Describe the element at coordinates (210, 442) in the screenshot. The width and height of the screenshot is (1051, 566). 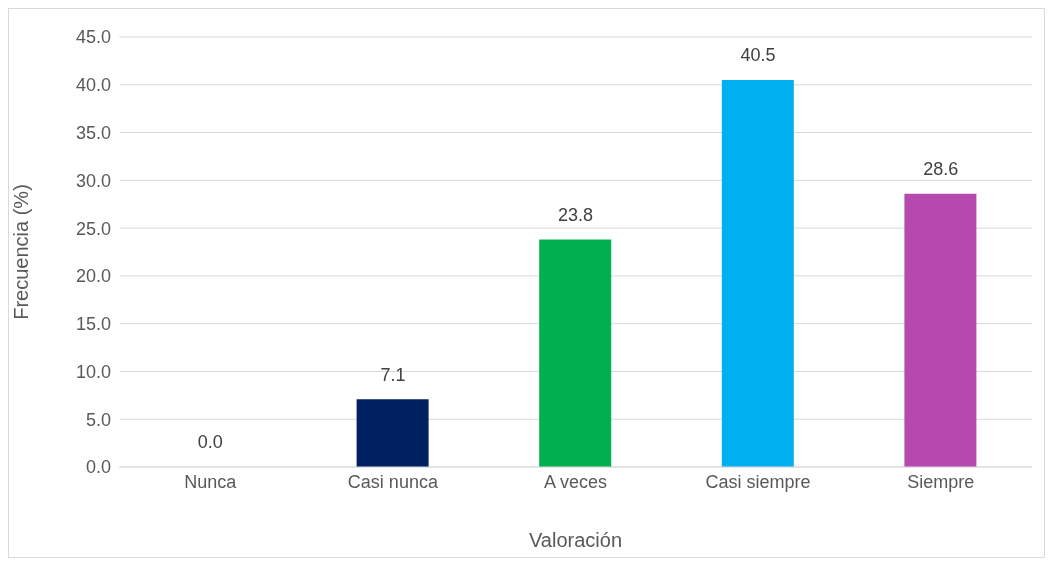
I see `data-label: 0.0` at that location.